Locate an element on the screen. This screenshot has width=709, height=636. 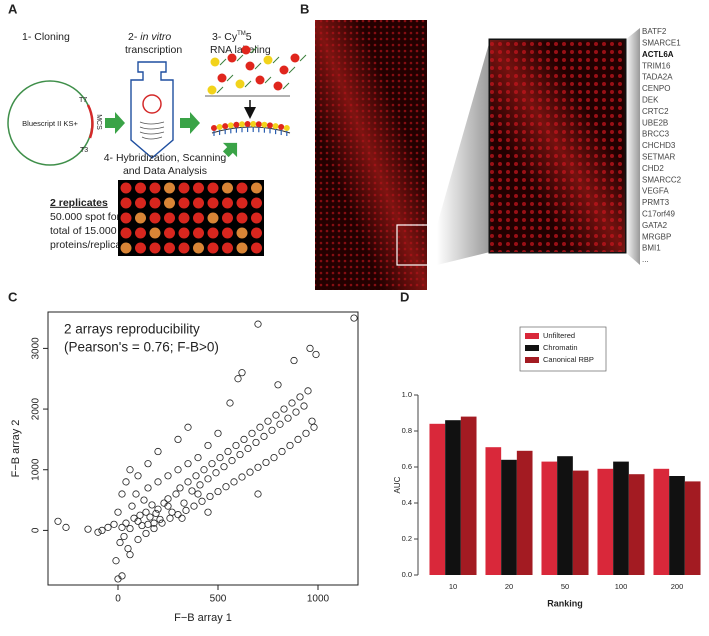
y-tick-label: 0 is located at coordinates (36, 530).